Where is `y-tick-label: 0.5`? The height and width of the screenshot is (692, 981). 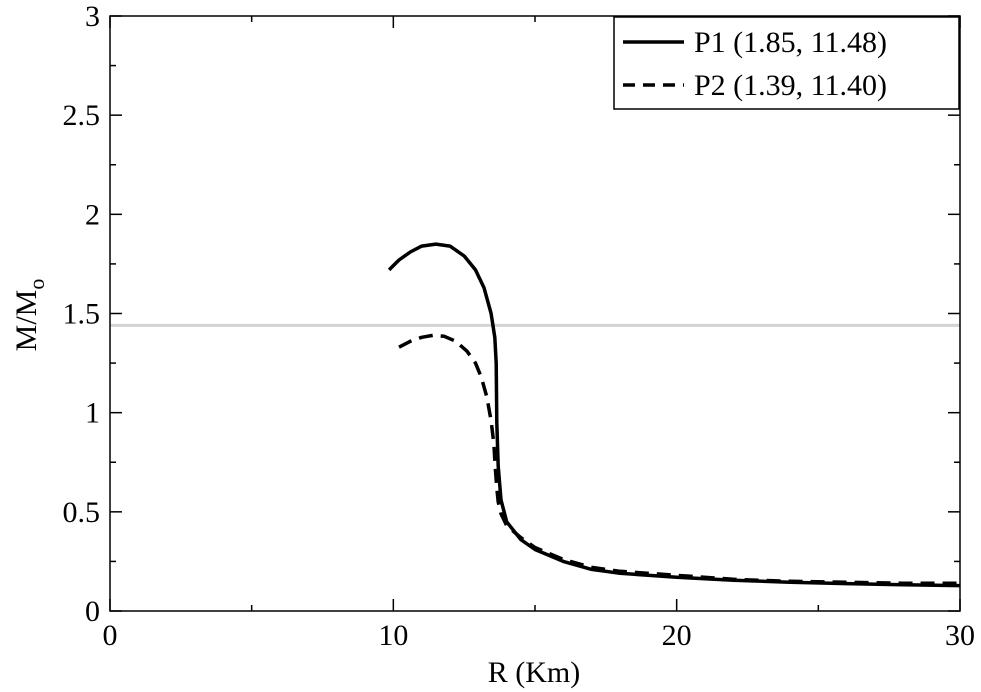 y-tick-label: 0.5 is located at coordinates (82, 512).